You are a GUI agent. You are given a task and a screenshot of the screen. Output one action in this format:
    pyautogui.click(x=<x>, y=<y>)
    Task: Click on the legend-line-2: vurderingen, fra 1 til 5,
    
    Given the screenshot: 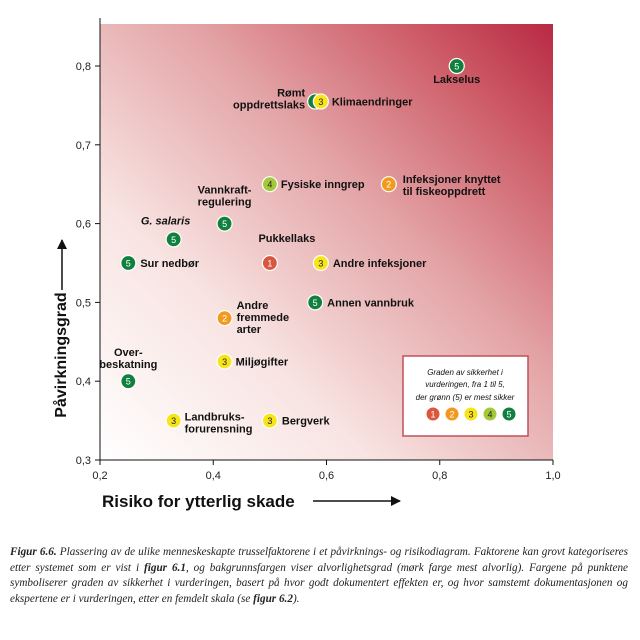 What is the action you would take?
    pyautogui.click(x=465, y=384)
    